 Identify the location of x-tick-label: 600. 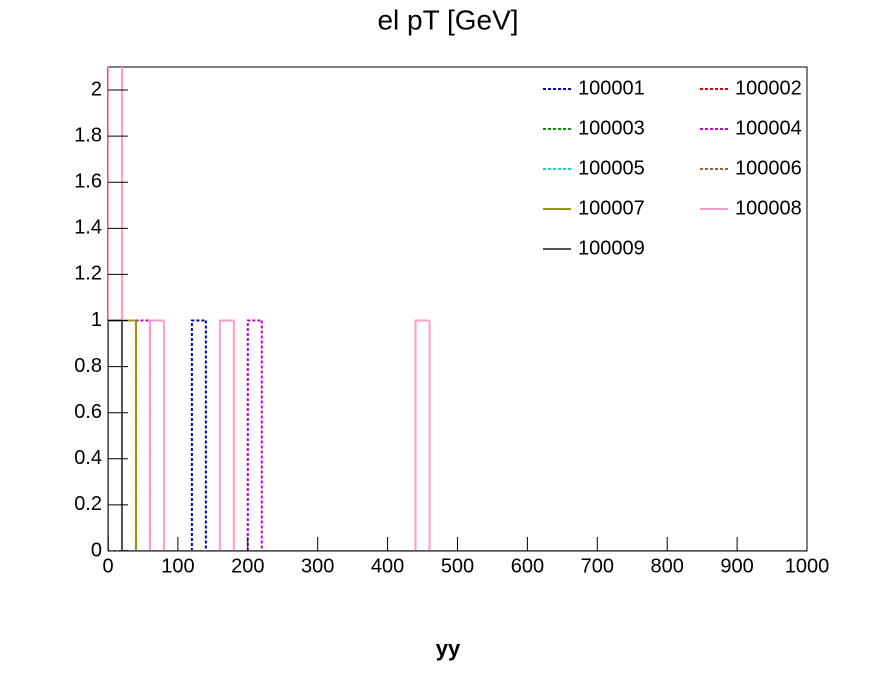
(527, 566).